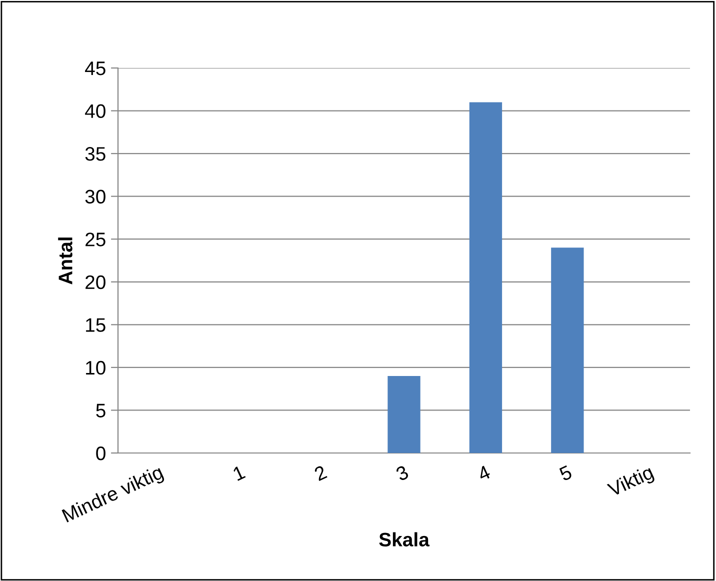 The width and height of the screenshot is (716, 581). What do you see at coordinates (96, 282) in the screenshot?
I see `y-tick-label: 20` at bounding box center [96, 282].